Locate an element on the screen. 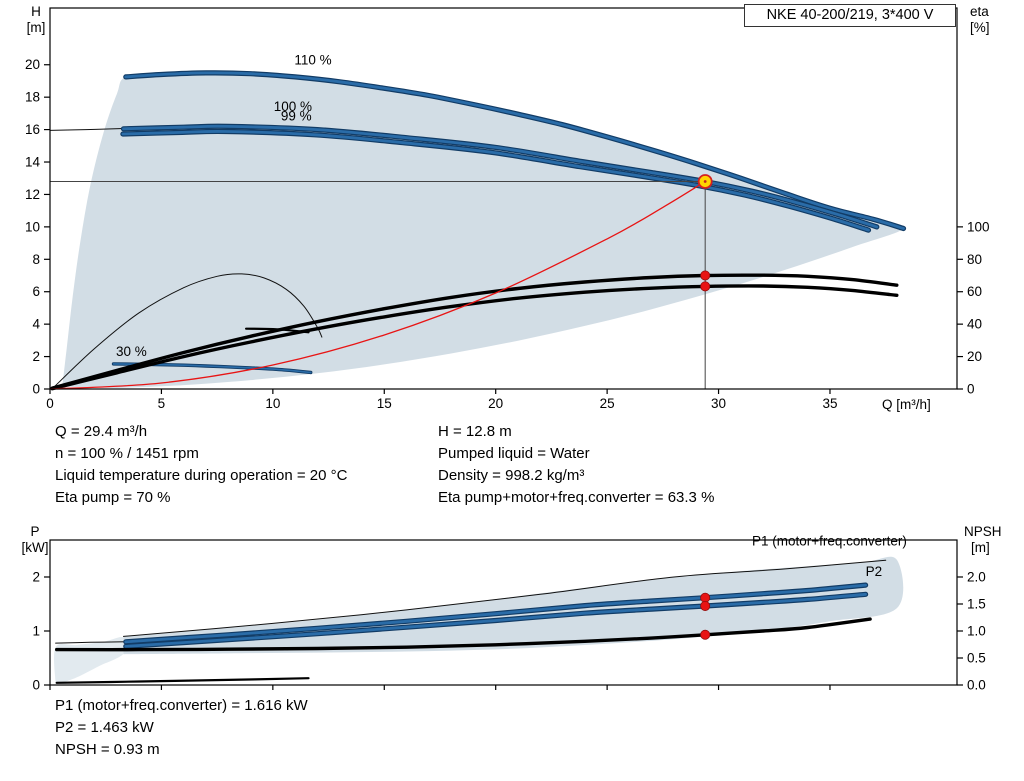 The image size is (1024, 781). eta-total-dot is located at coordinates (705, 286).